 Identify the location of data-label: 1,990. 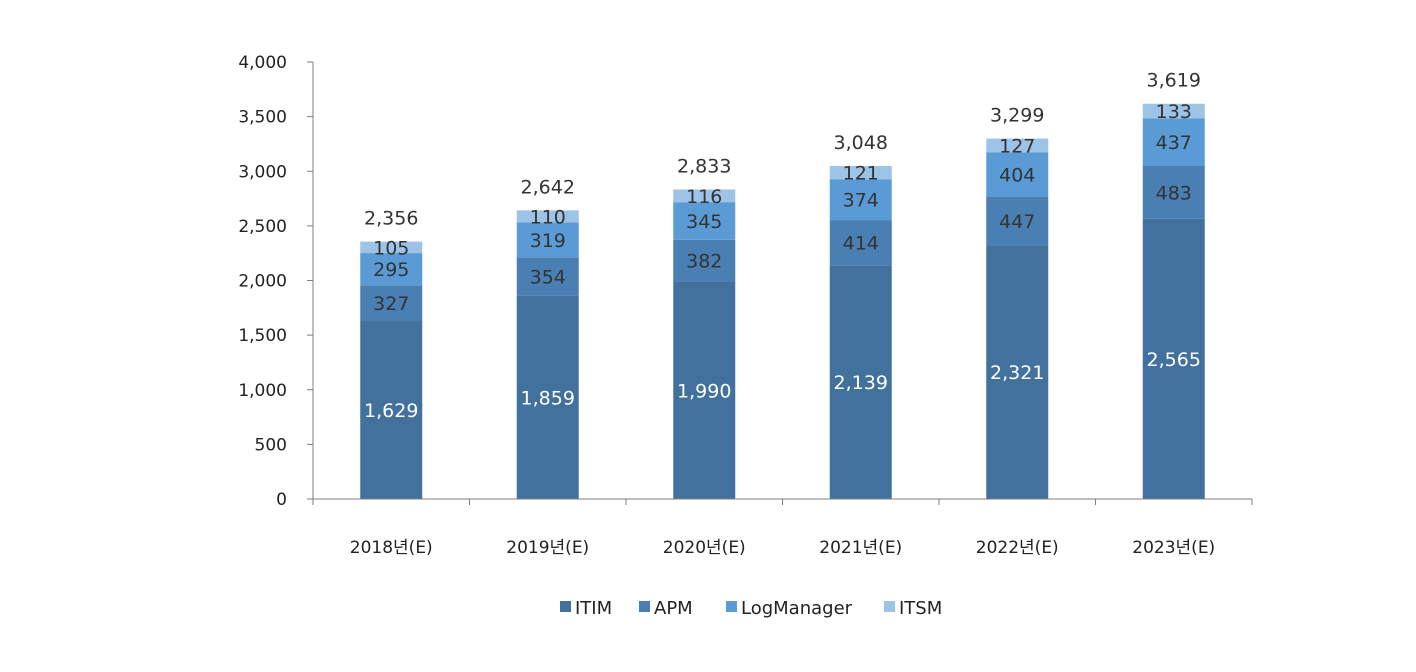
(704, 391).